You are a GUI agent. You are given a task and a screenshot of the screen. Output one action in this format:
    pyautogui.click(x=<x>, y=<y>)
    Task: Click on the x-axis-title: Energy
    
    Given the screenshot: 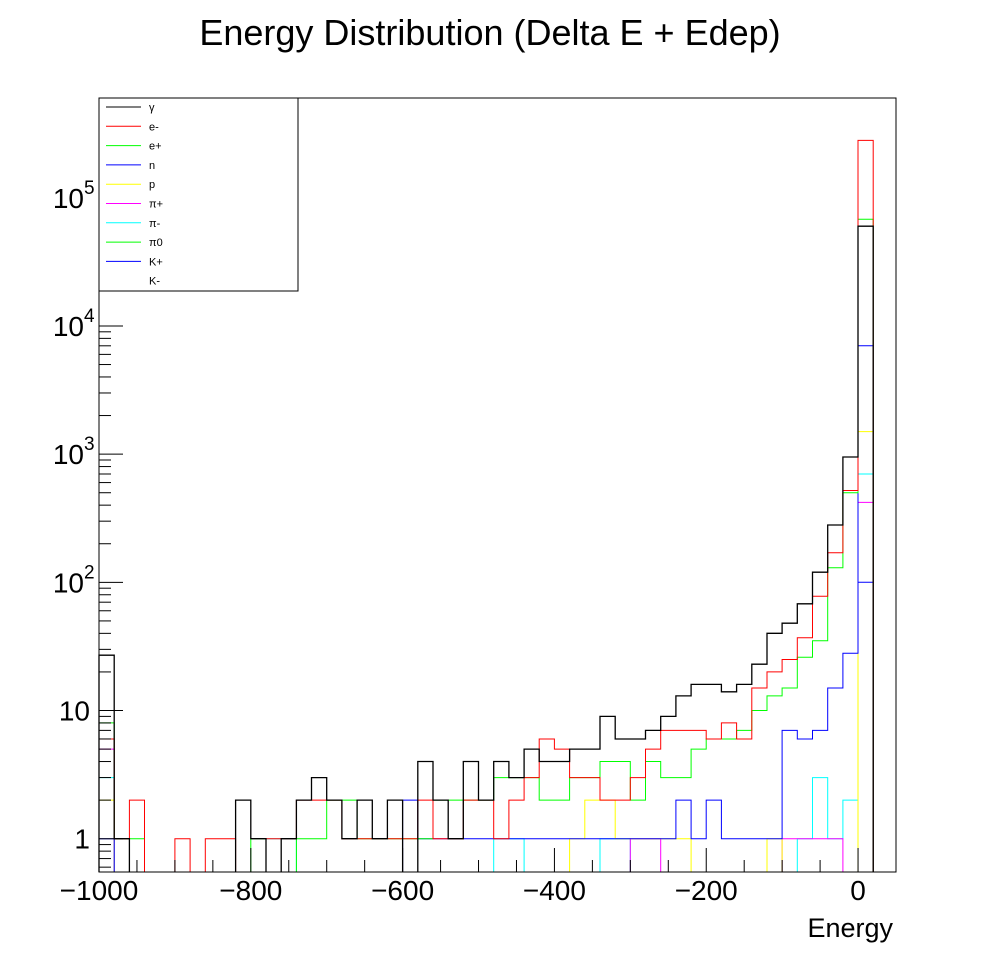 What is the action you would take?
    pyautogui.click(x=850, y=928)
    